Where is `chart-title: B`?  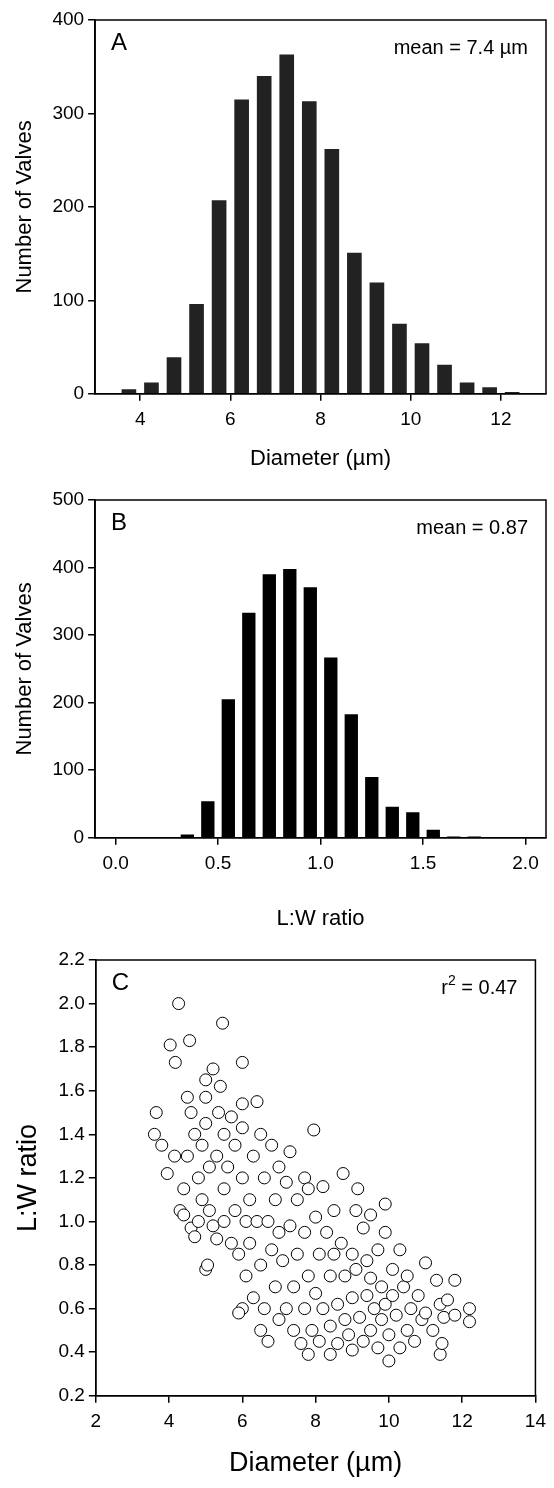
chart-title: B is located at coordinates (119, 521).